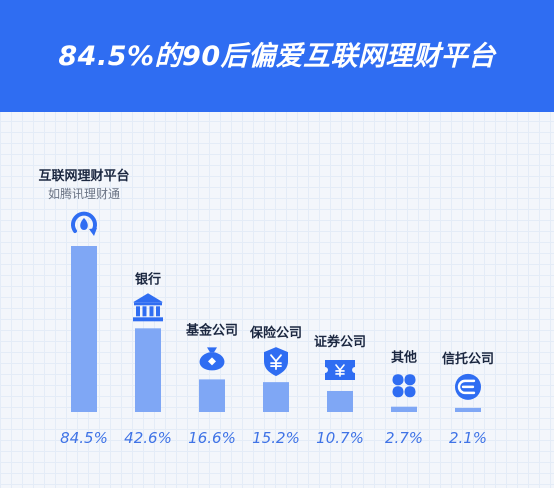 This screenshot has height=488, width=554. Describe the element at coordinates (340, 369) in the screenshot. I see `ticket-yuan-icon` at that location.